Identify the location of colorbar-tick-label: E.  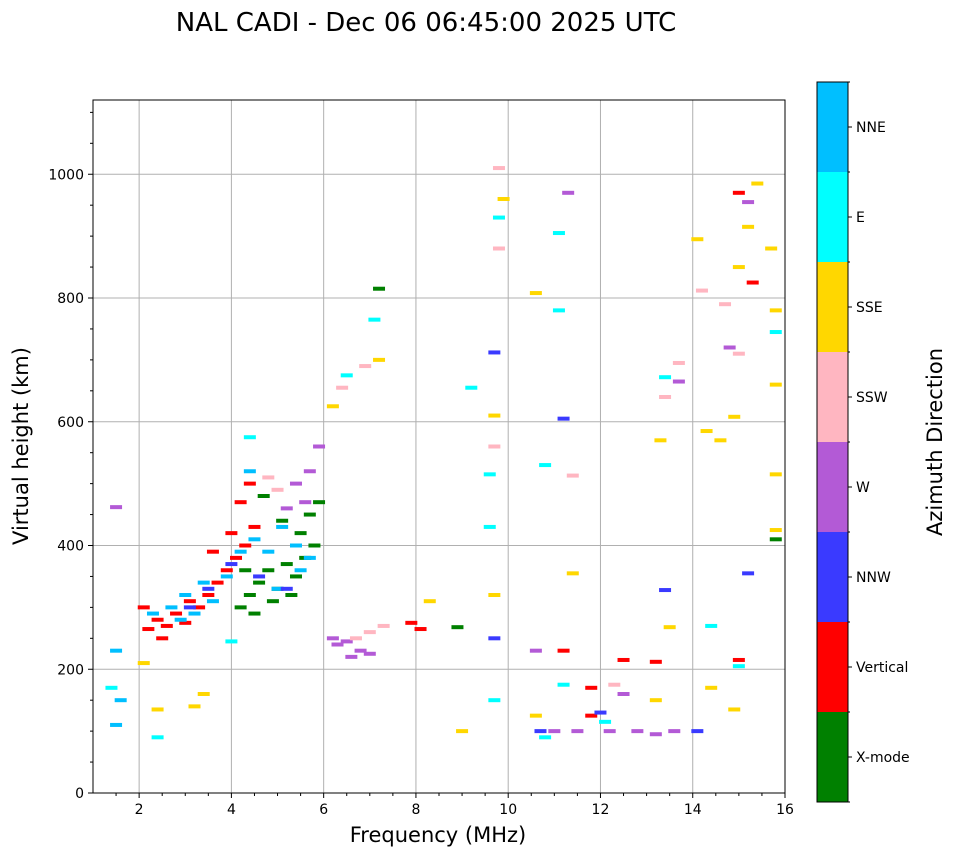
(860, 218).